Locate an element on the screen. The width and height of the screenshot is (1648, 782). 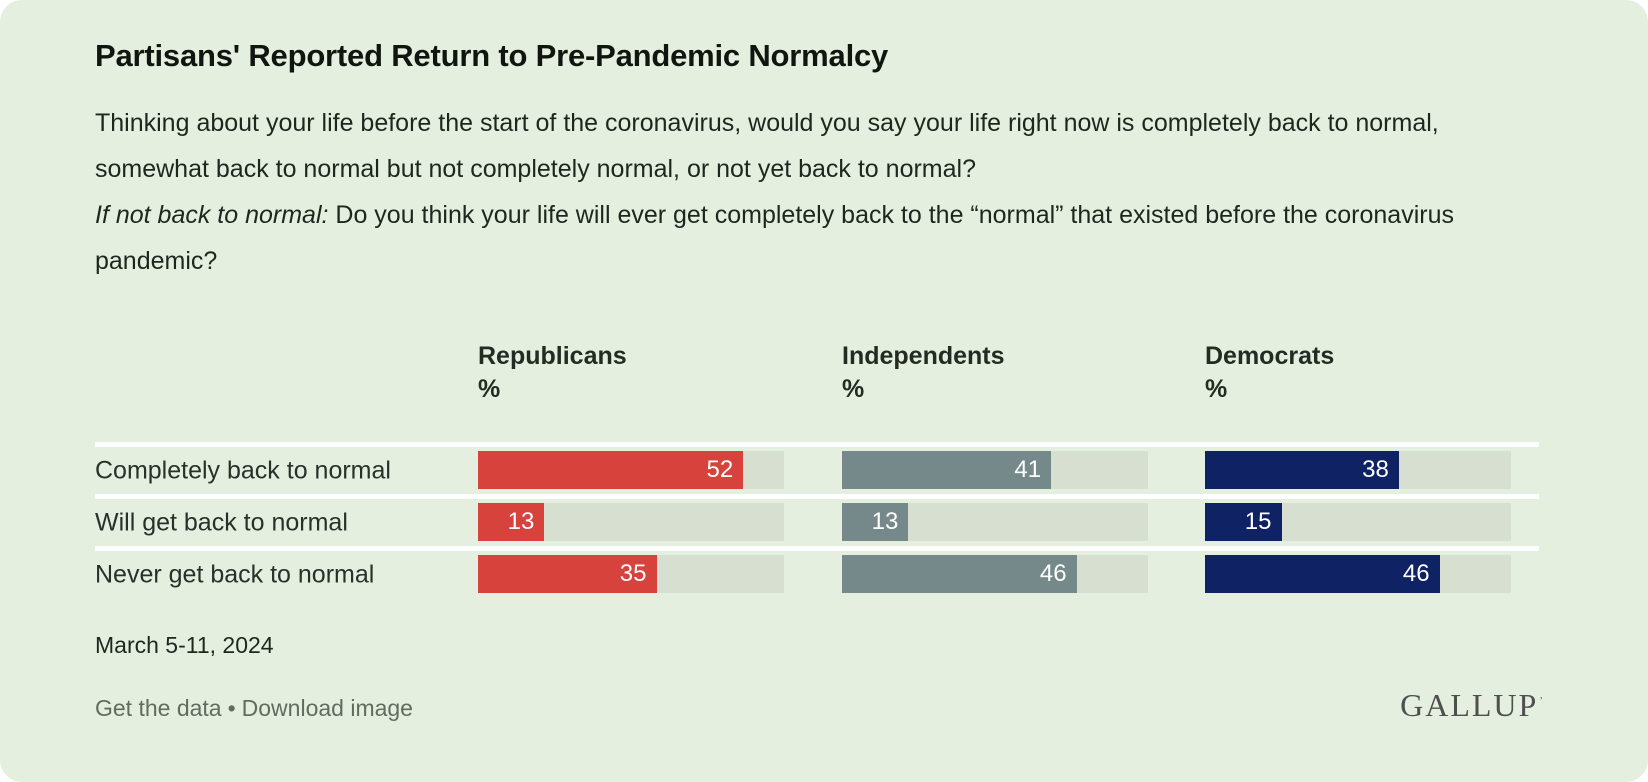
bar-democrats-will: 15 is located at coordinates (1243, 522).